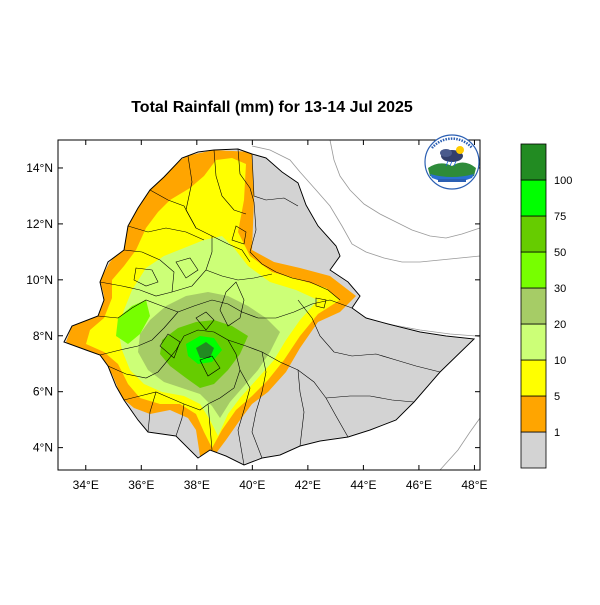 The width and height of the screenshot is (600, 605). Describe the element at coordinates (272, 107) in the screenshot. I see `map-title: Total Rainfall (mm) for 13-14 Jul 2025` at that location.